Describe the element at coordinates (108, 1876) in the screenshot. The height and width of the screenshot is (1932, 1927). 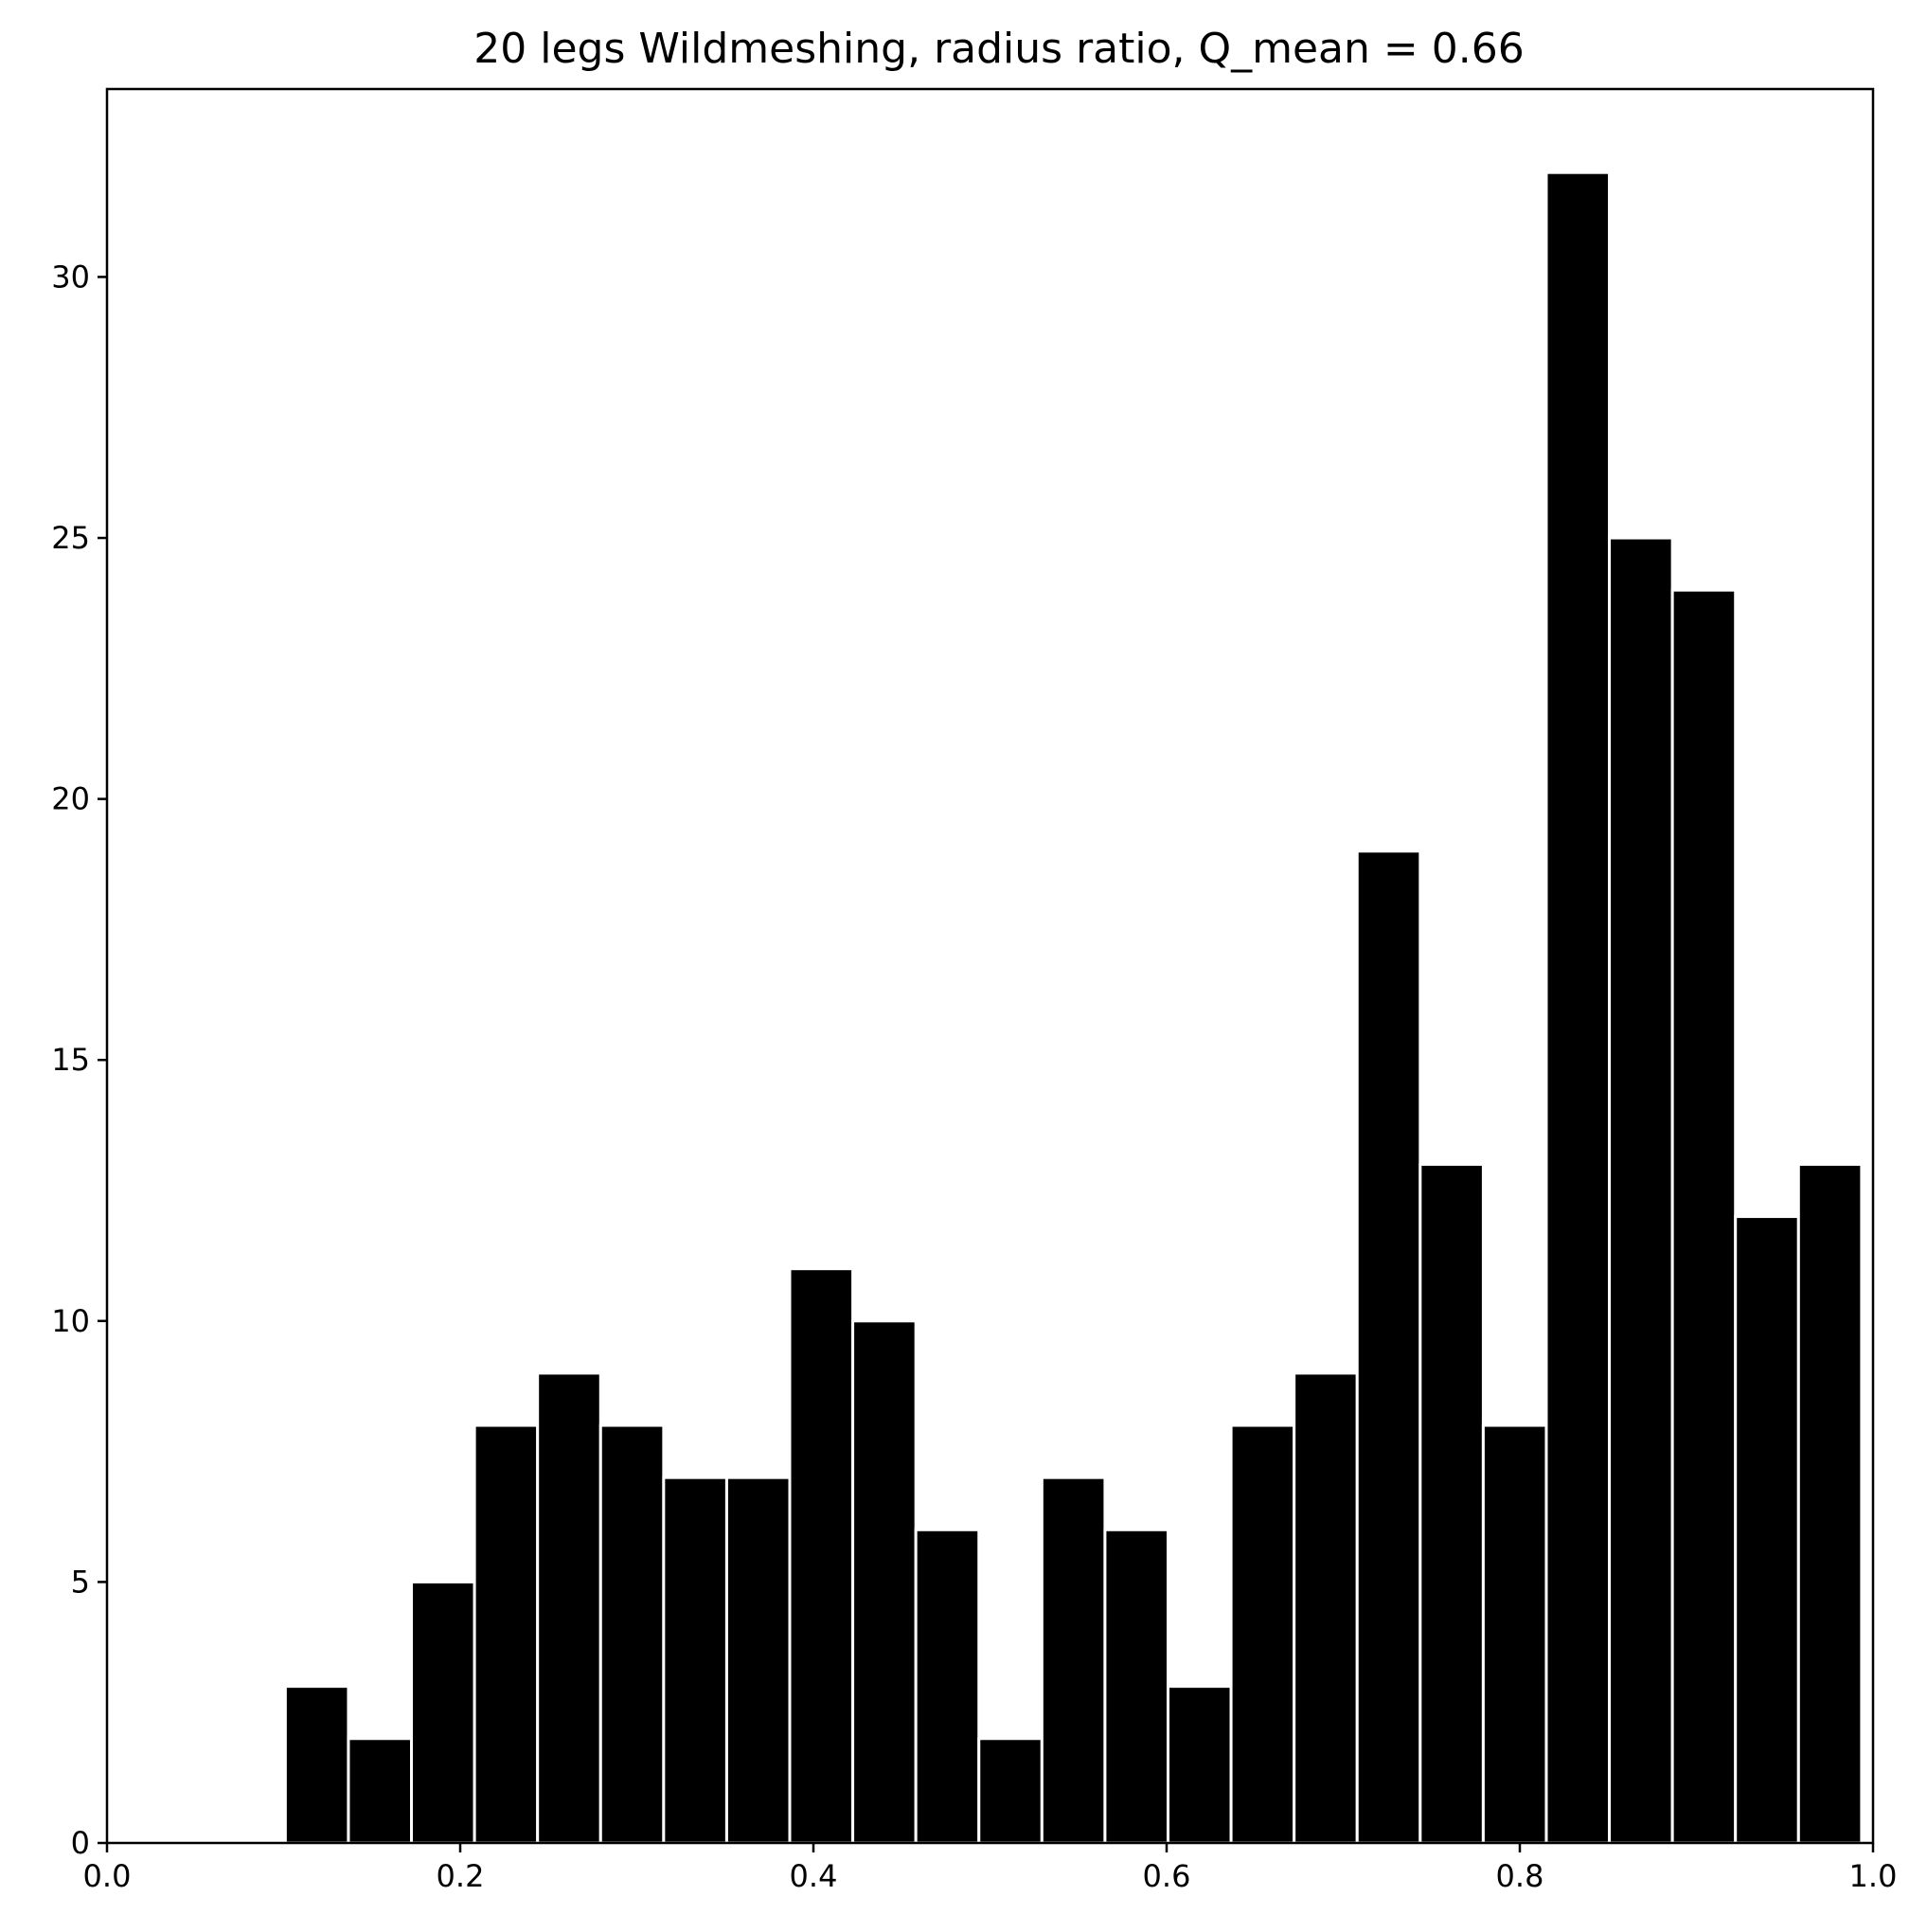
I see `x-tick-label: 0.0` at that location.